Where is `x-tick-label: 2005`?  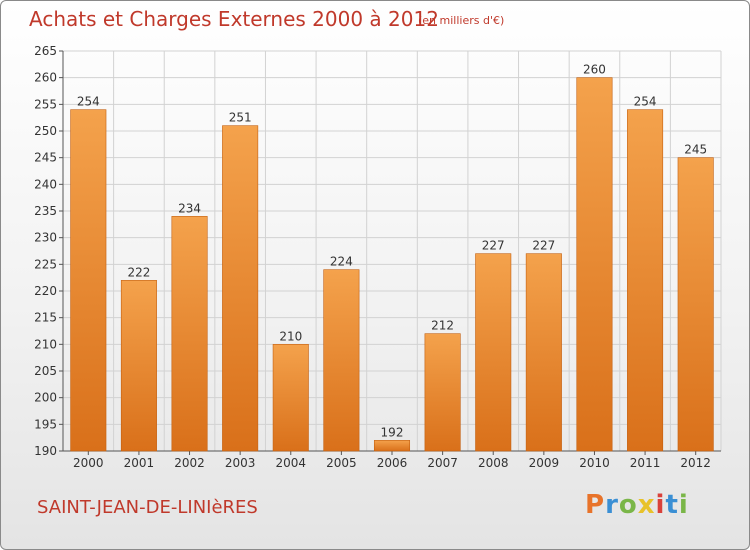 x-tick-label: 2005 is located at coordinates (341, 463).